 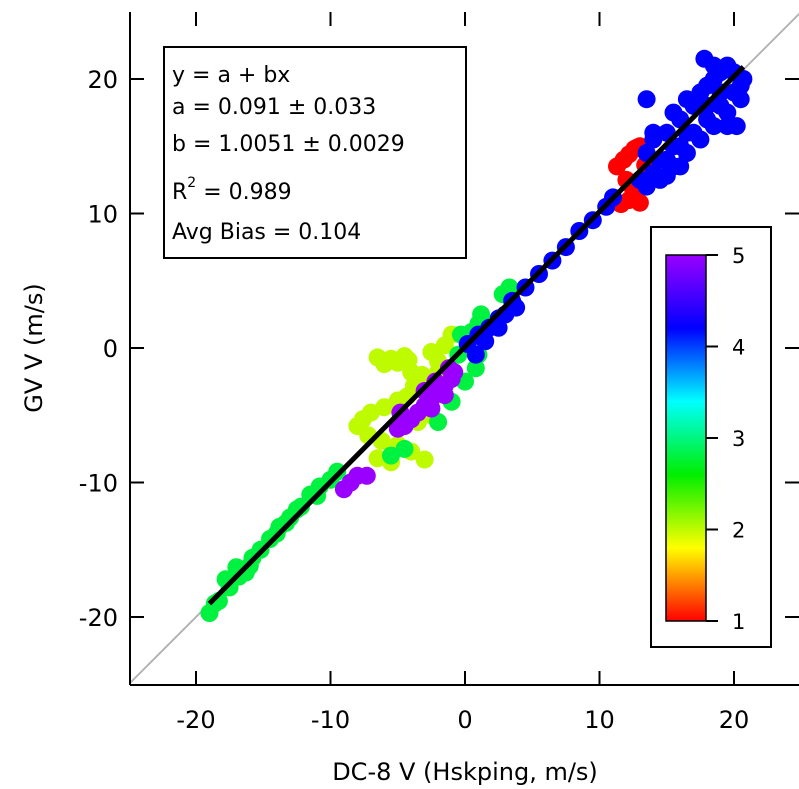 What do you see at coordinates (266, 232) in the screenshot?
I see `stat-avg-bias: Avg Bias = 0.104` at bounding box center [266, 232].